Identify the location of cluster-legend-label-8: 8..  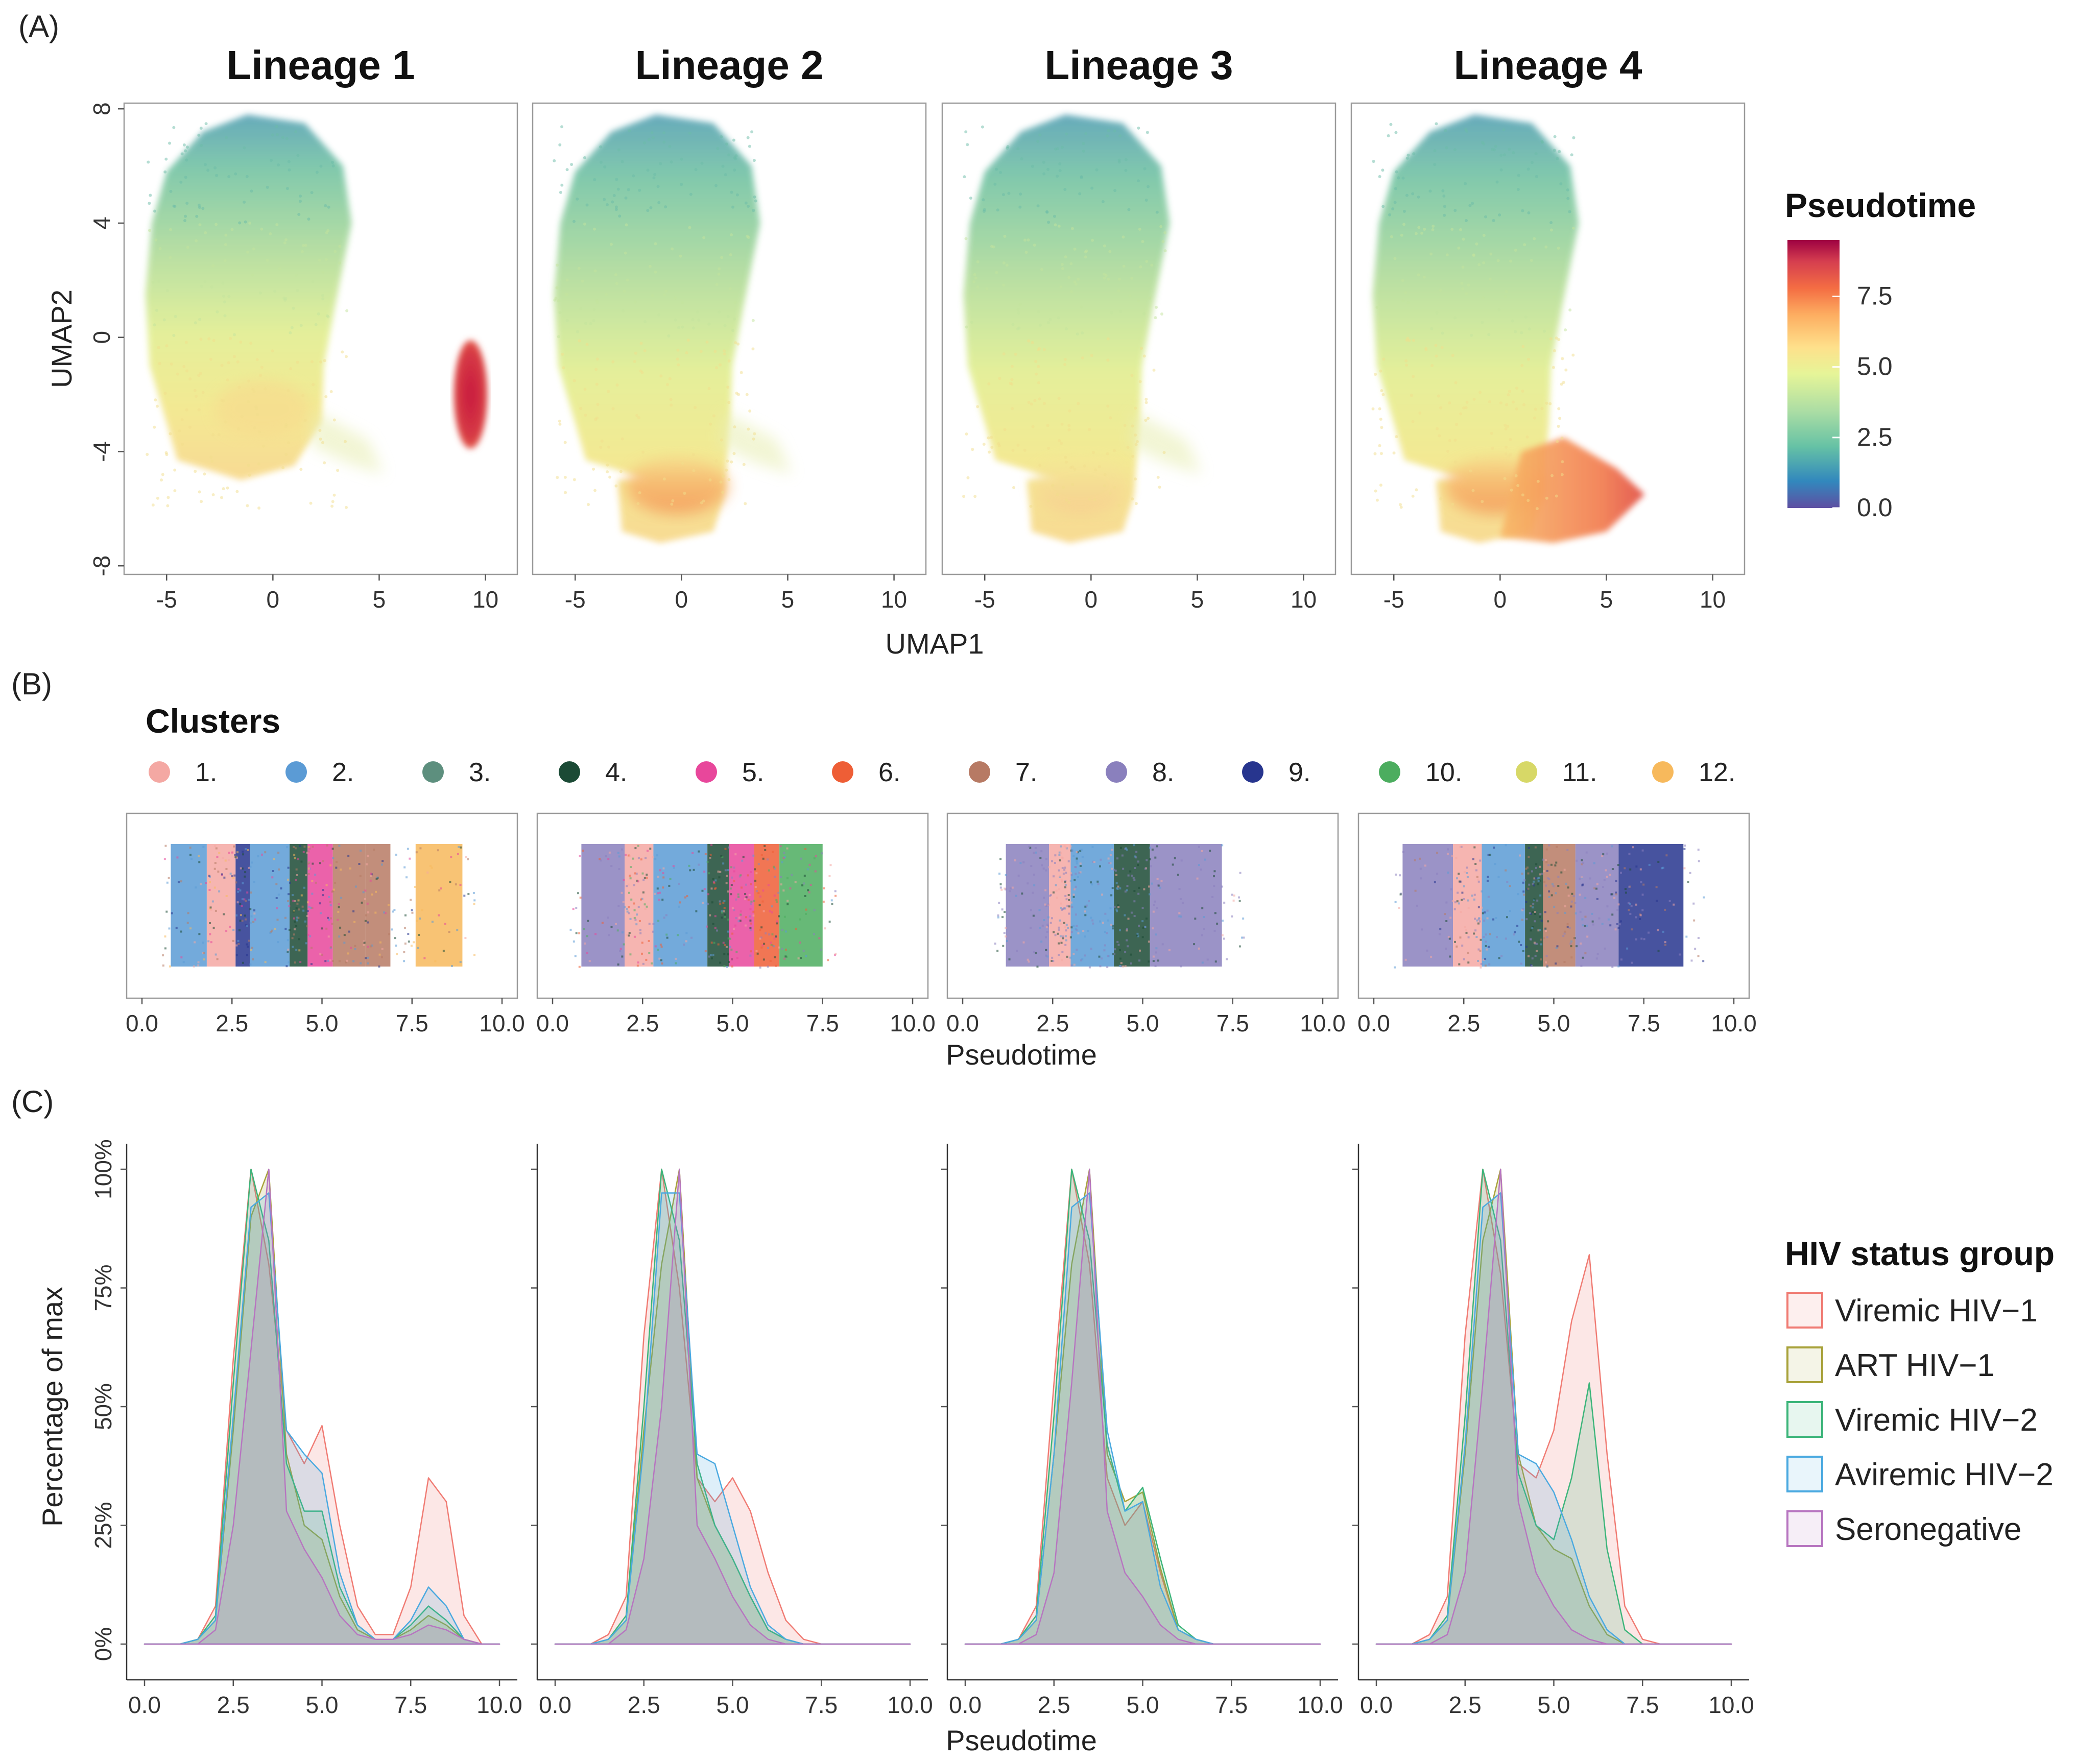
(1163, 772).